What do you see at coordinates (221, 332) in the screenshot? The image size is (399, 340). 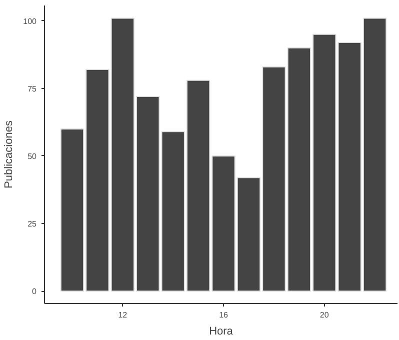 I see `x-axis-title: Hora` at bounding box center [221, 332].